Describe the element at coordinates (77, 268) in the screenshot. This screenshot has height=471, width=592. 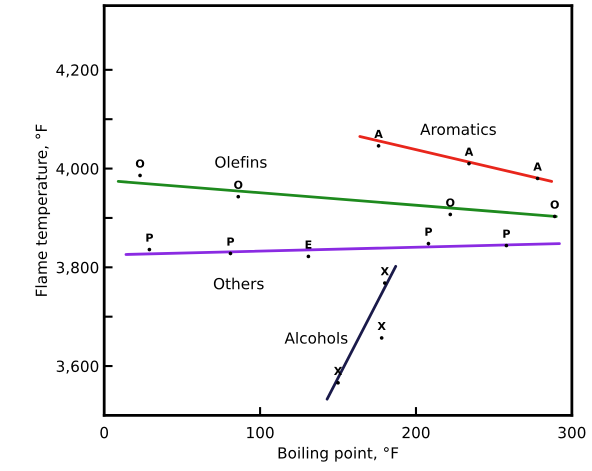
I see `y-tick-label: 3,800` at that location.